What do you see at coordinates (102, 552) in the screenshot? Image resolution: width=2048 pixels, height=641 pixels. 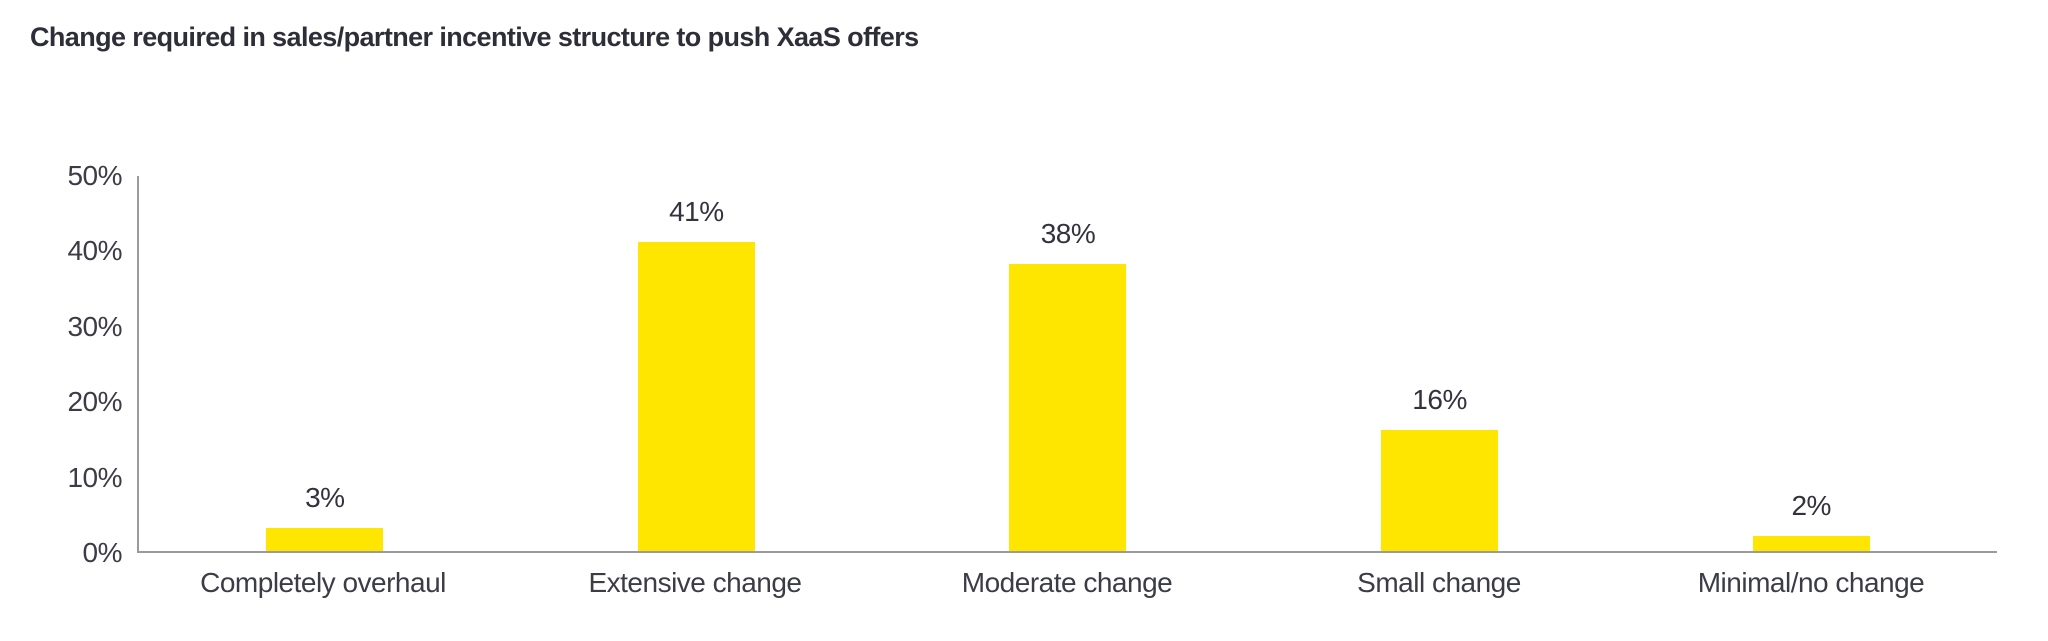 I see `y-tick-label: 0%` at bounding box center [102, 552].